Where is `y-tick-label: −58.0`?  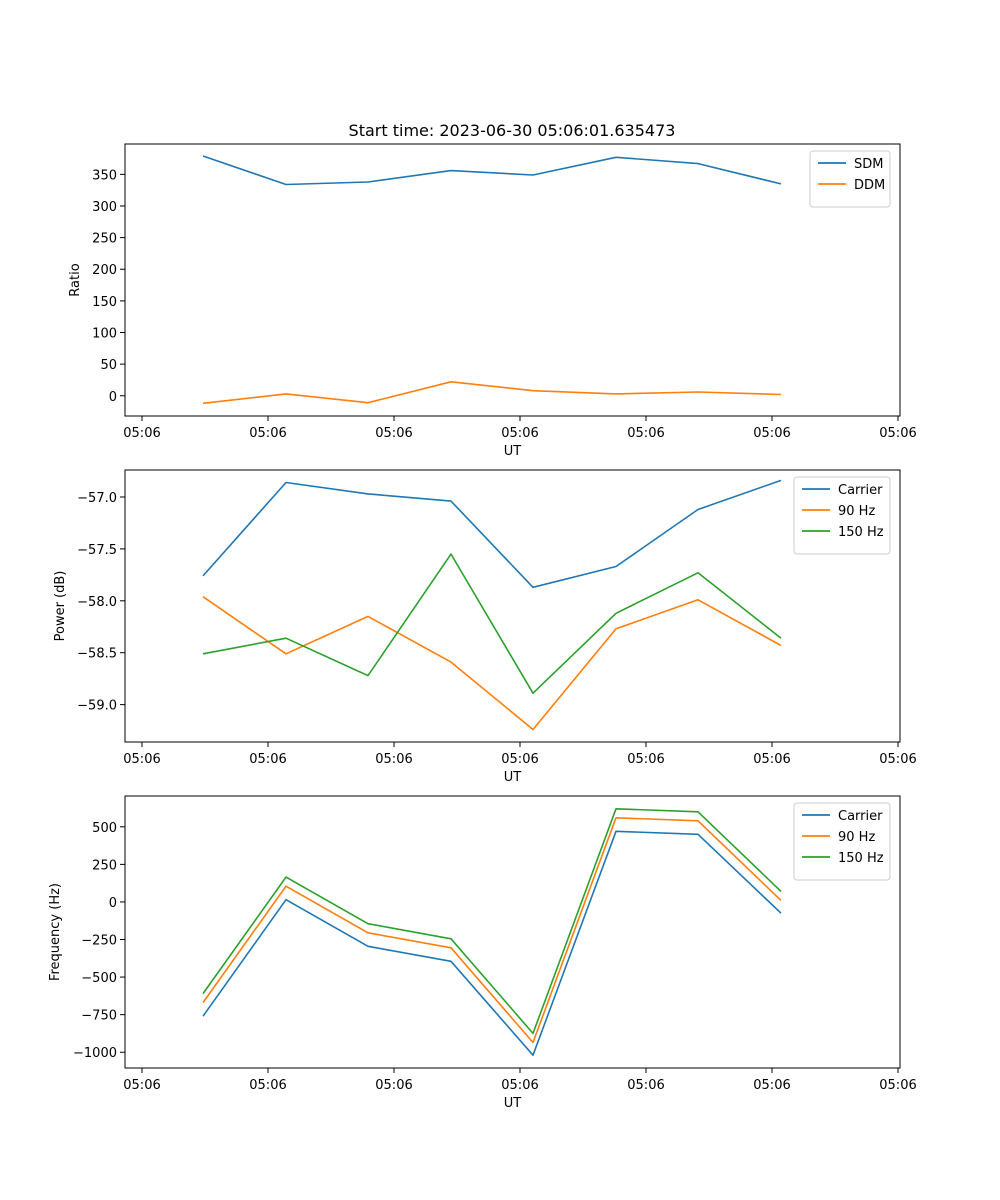
y-tick-label: −58.0 is located at coordinates (97, 602).